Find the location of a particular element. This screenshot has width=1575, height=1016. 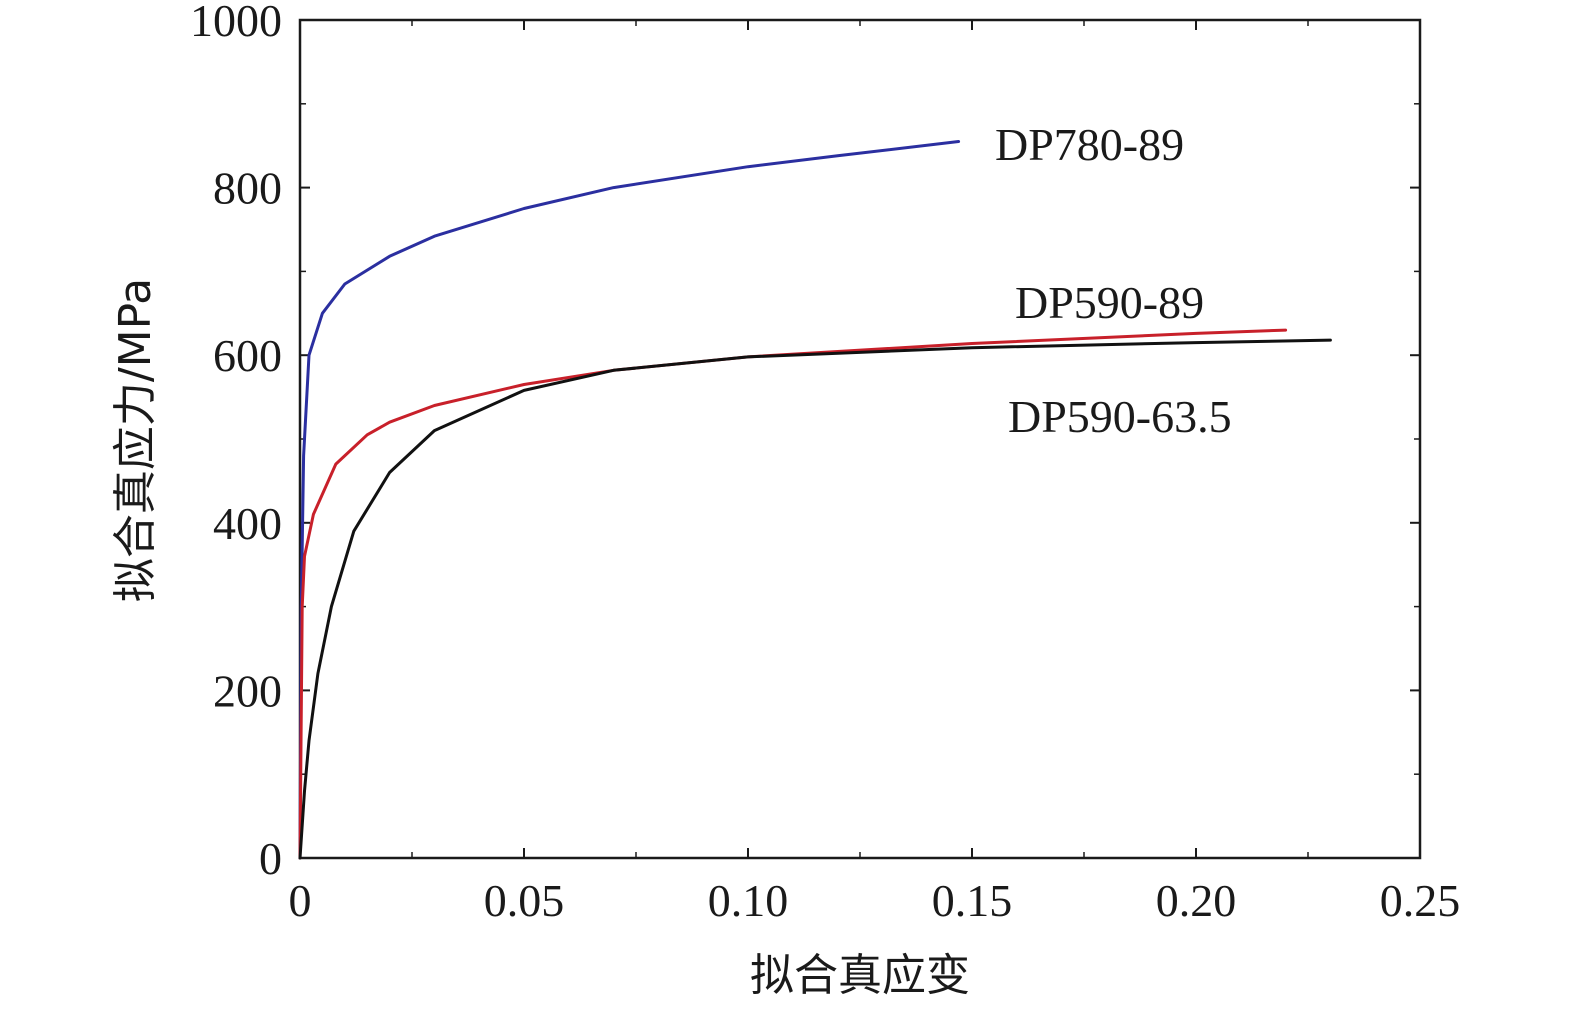

y-tick-label: 400 is located at coordinates (247, 523).